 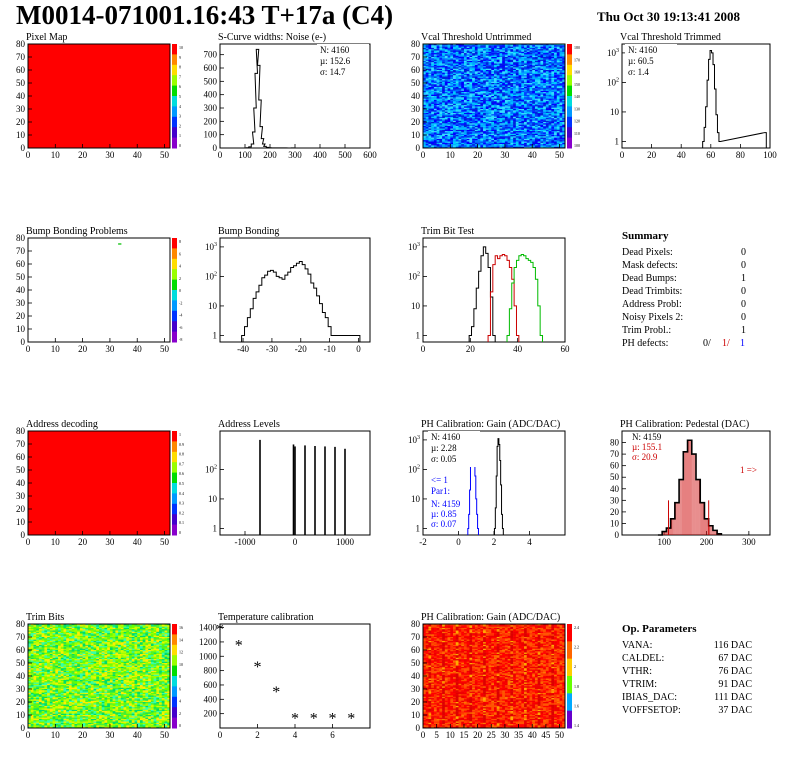 I want to click on palette-cell, so click(x=174, y=60).